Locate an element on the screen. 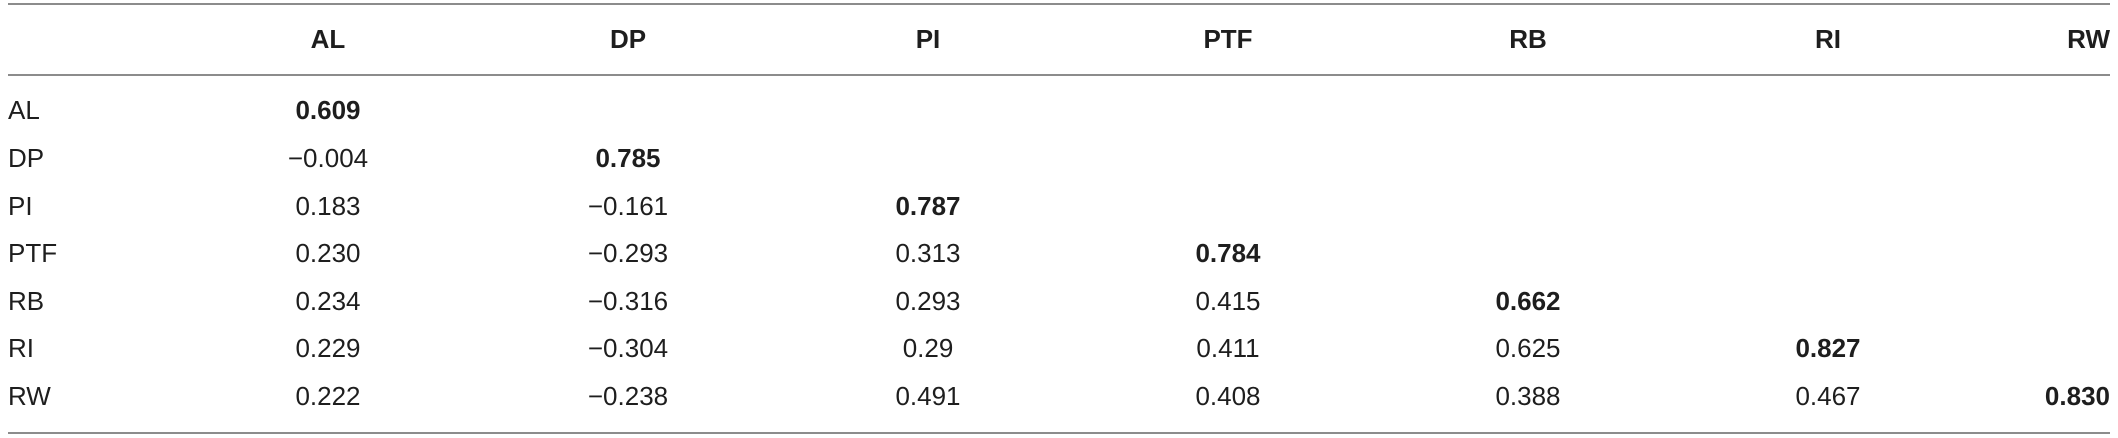 This screenshot has width=2118, height=438. table-cell: 0.229 is located at coordinates (328, 348).